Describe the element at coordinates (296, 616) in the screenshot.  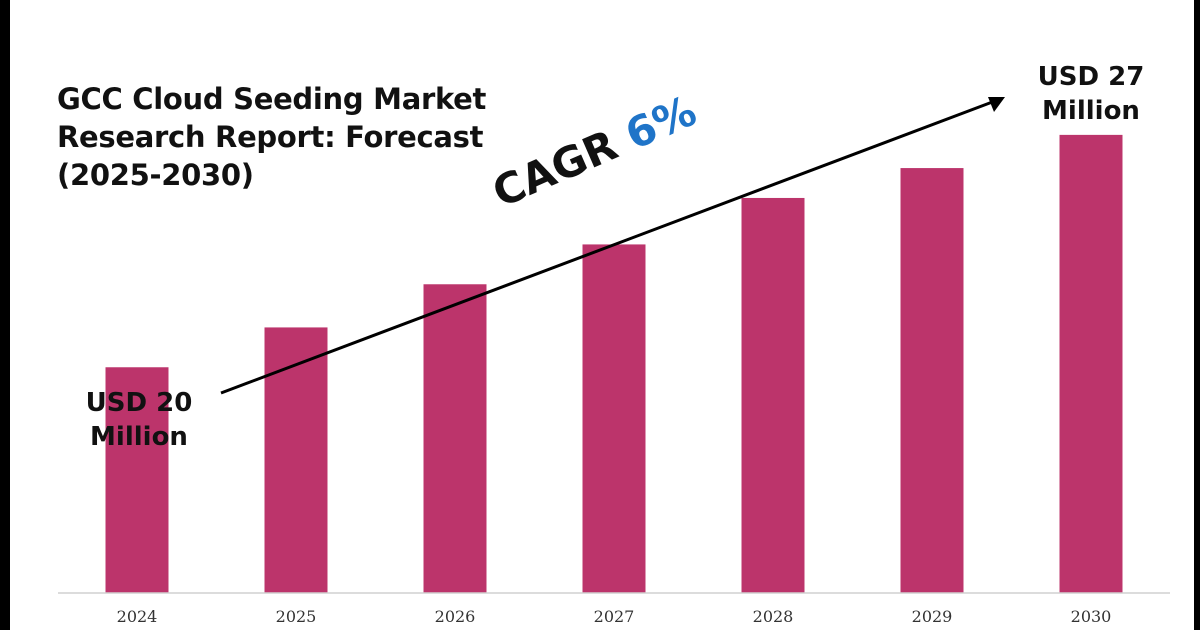
I see `x-tick-label-2025: 2025` at that location.